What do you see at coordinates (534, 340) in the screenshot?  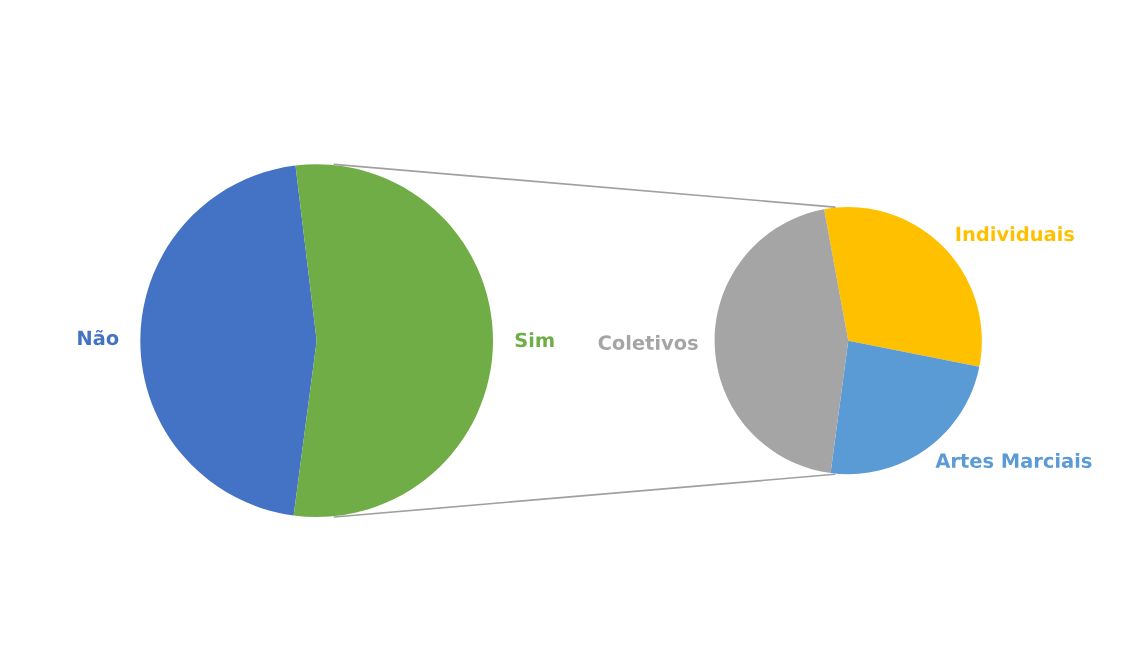 I see `slice-label: Sim` at bounding box center [534, 340].